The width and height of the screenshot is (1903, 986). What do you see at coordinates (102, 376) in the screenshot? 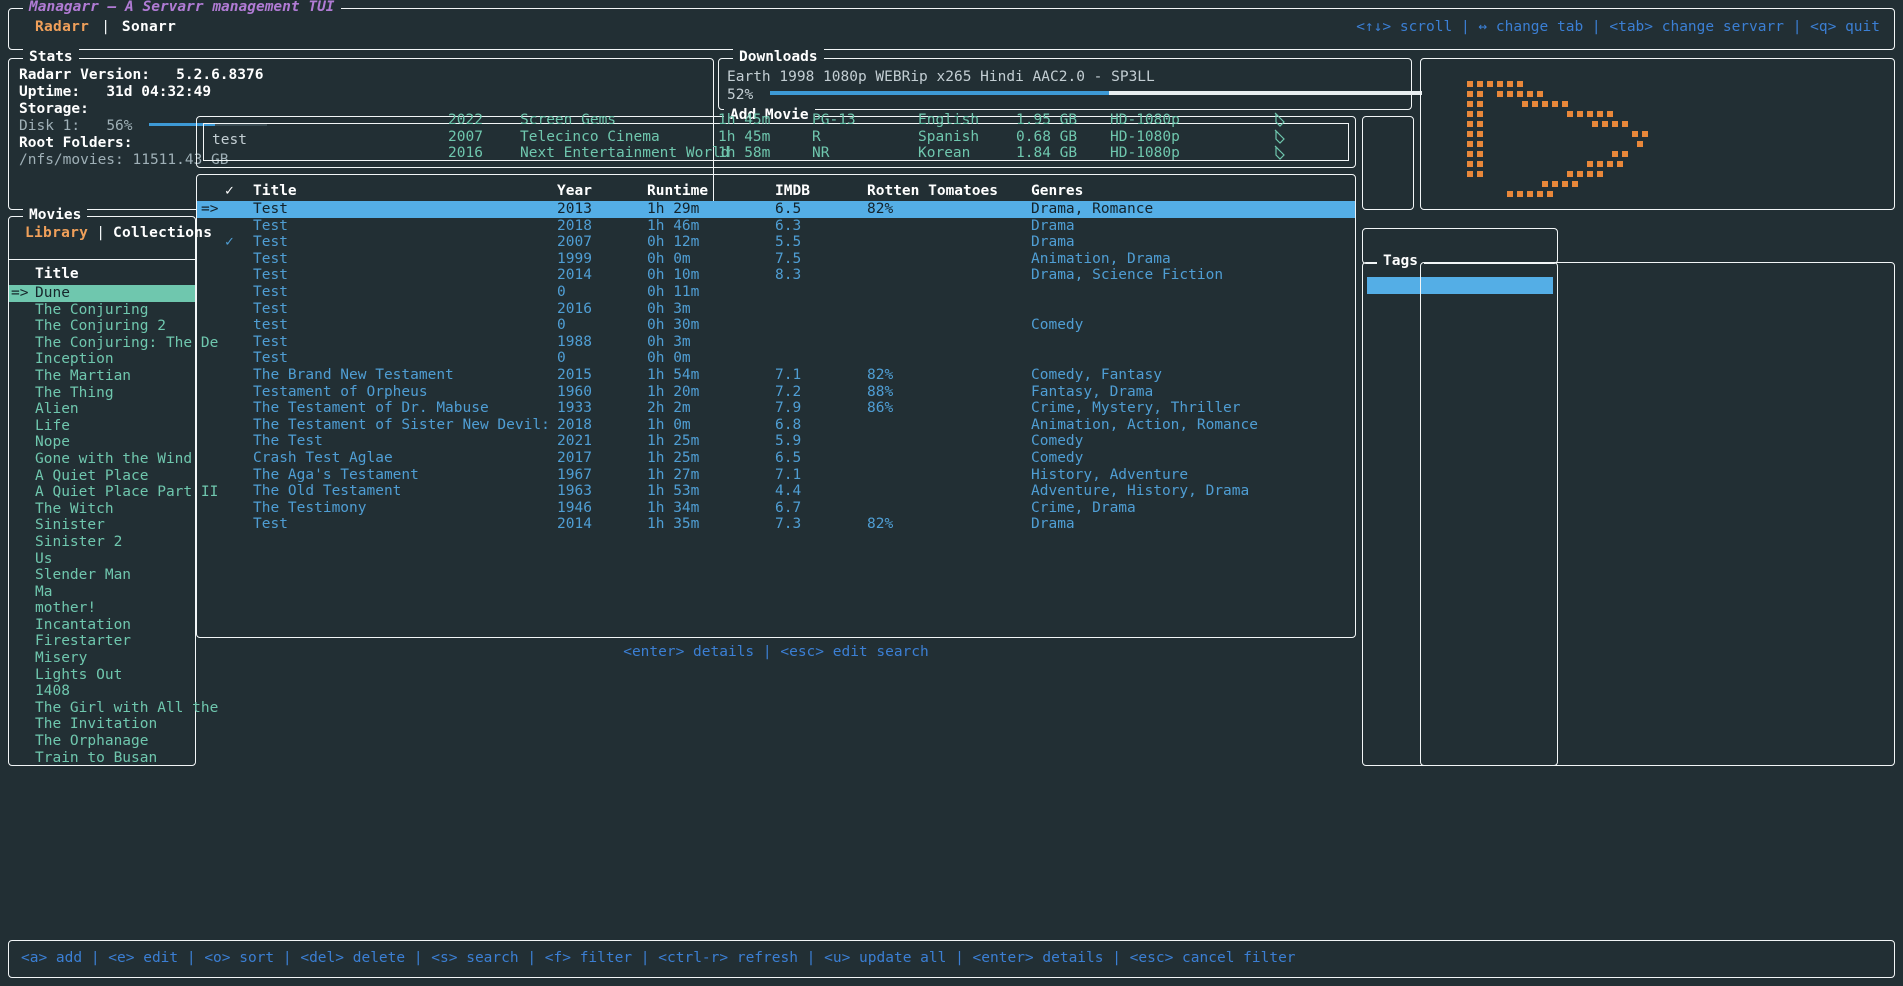
I see `list-item: The Martian` at bounding box center [102, 376].